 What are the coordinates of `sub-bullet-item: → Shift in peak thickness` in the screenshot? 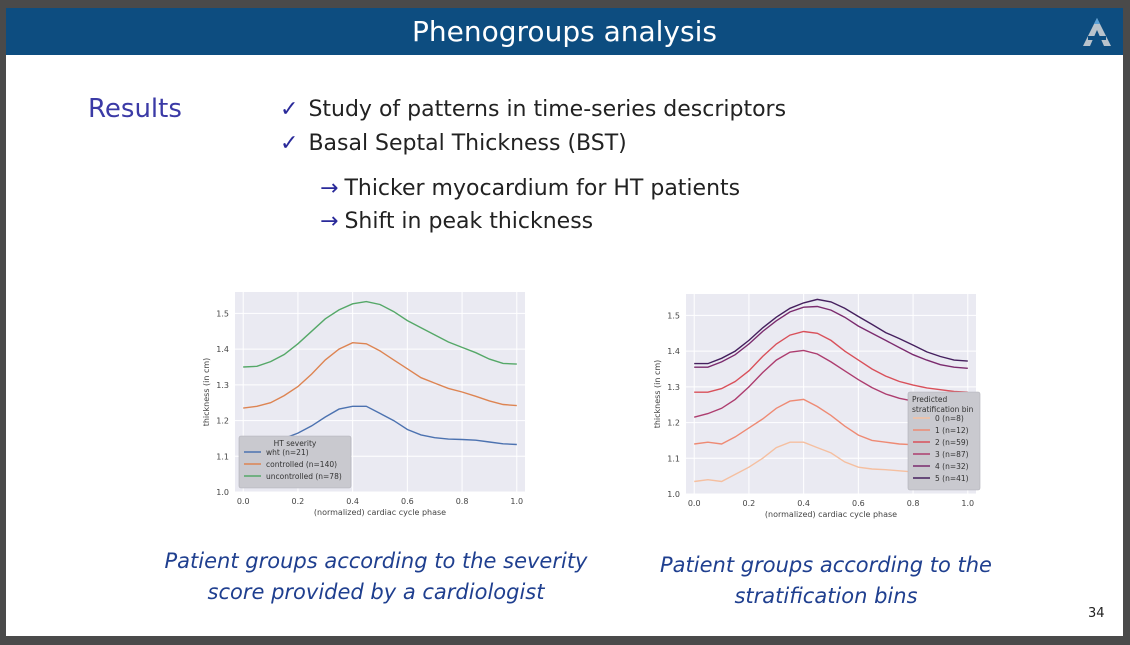 It's located at (456, 221).